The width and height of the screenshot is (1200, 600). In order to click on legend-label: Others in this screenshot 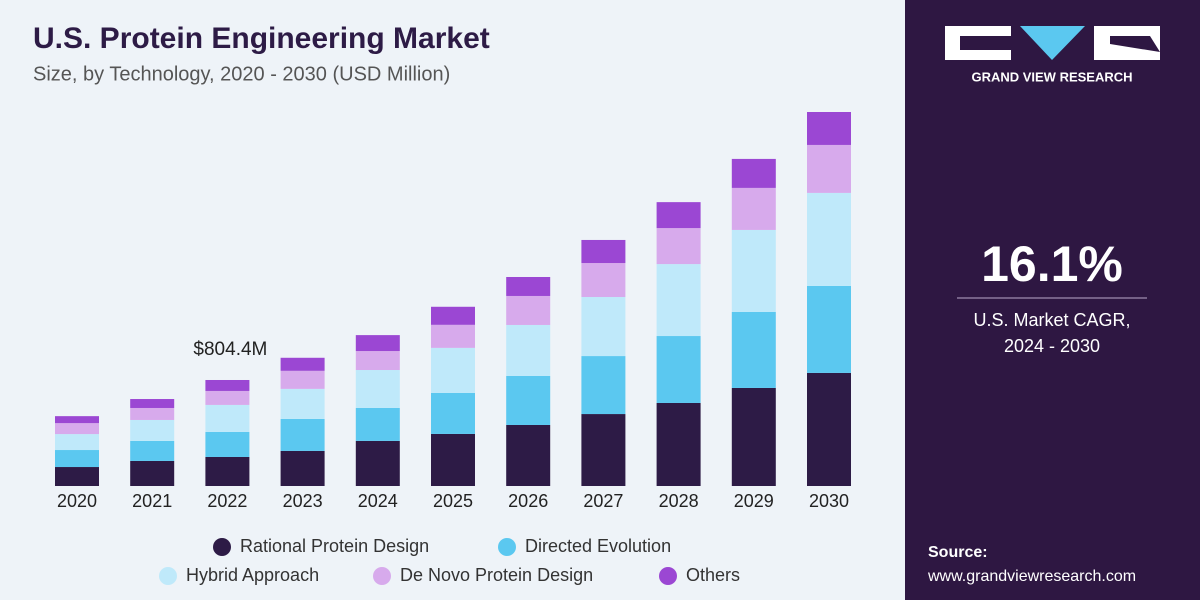, I will do `click(713, 575)`.